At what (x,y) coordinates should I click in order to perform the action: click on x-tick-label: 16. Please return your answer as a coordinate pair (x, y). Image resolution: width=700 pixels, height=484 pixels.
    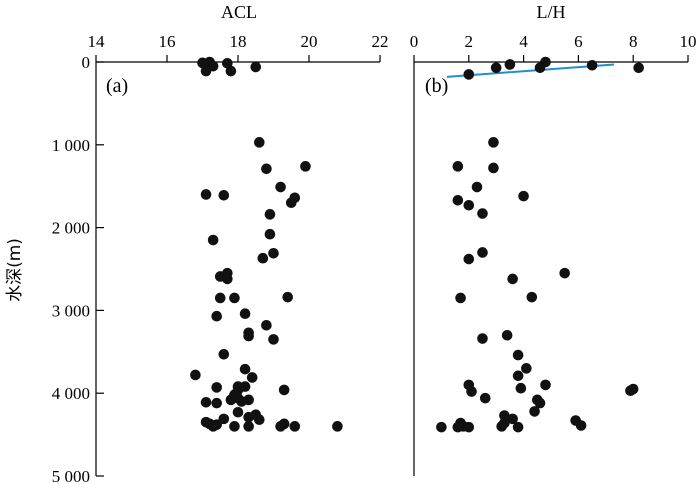
    Looking at the image, I should click on (167, 41).